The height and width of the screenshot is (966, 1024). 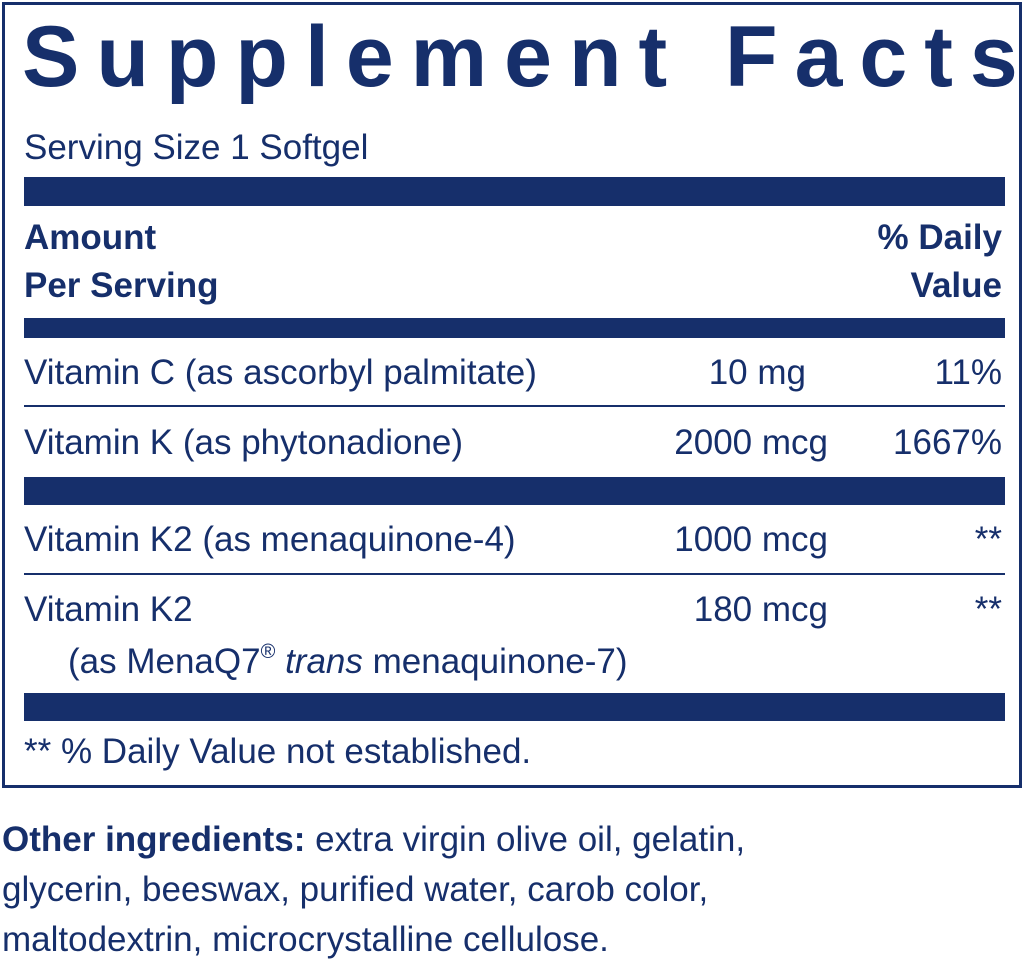 What do you see at coordinates (523, 57) in the screenshot?
I see `panel-title: Supplement Facts` at bounding box center [523, 57].